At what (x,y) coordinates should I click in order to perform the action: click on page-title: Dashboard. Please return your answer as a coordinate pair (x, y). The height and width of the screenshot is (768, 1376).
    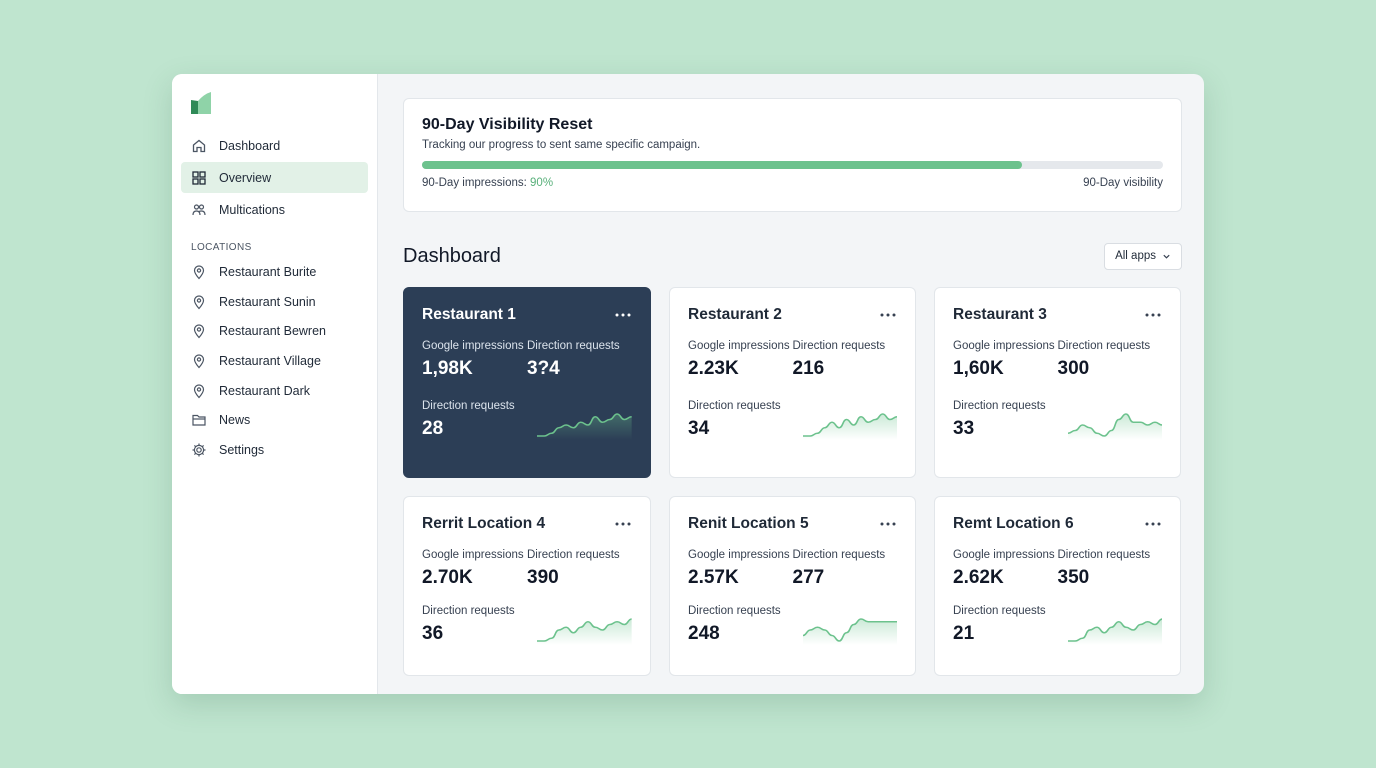
    Looking at the image, I should click on (452, 255).